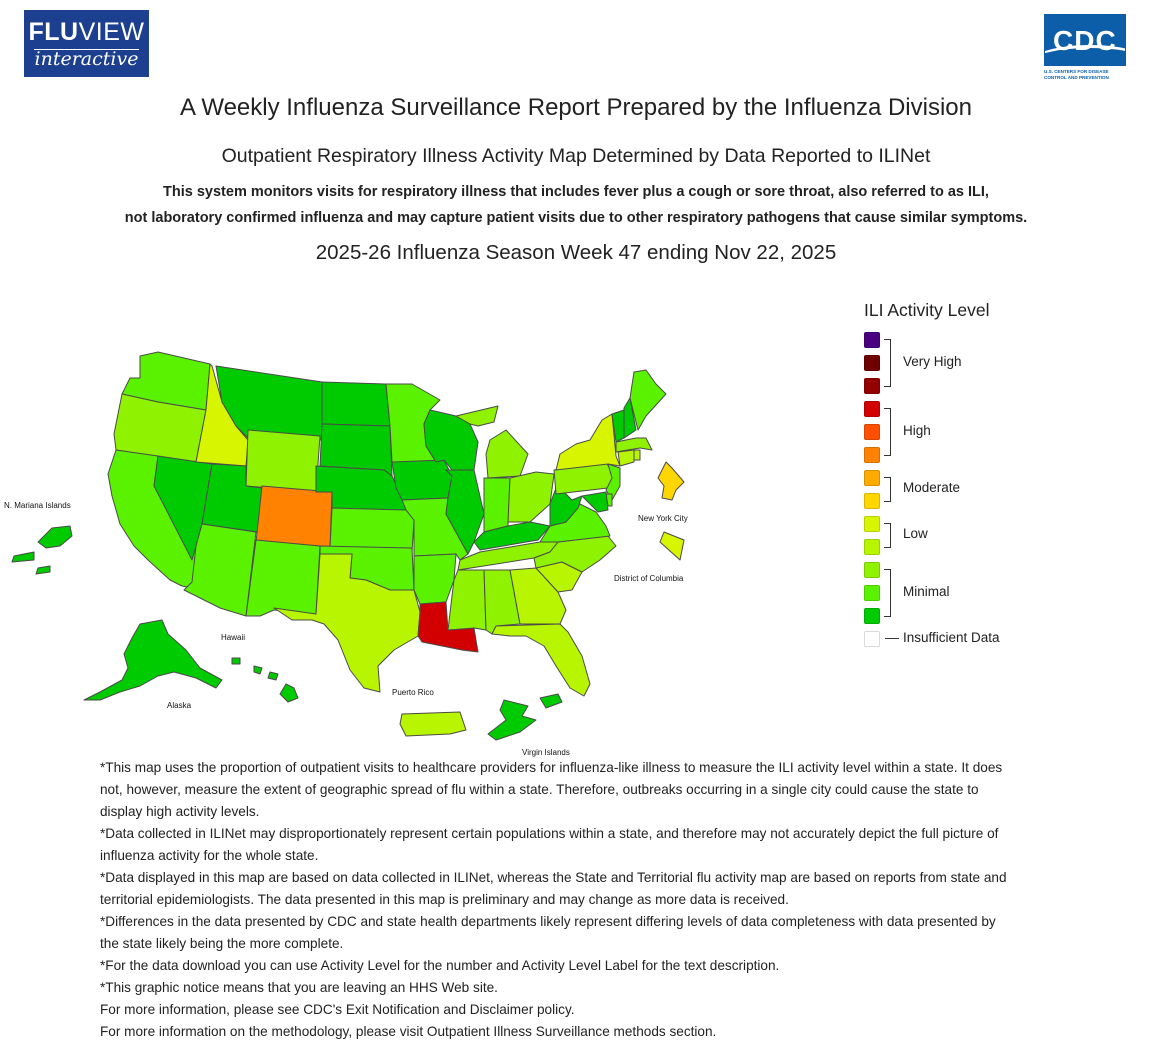 Image resolution: width=1152 pixels, height=1050 pixels. What do you see at coordinates (294, 517) in the screenshot?
I see `state-colorado` at bounding box center [294, 517].